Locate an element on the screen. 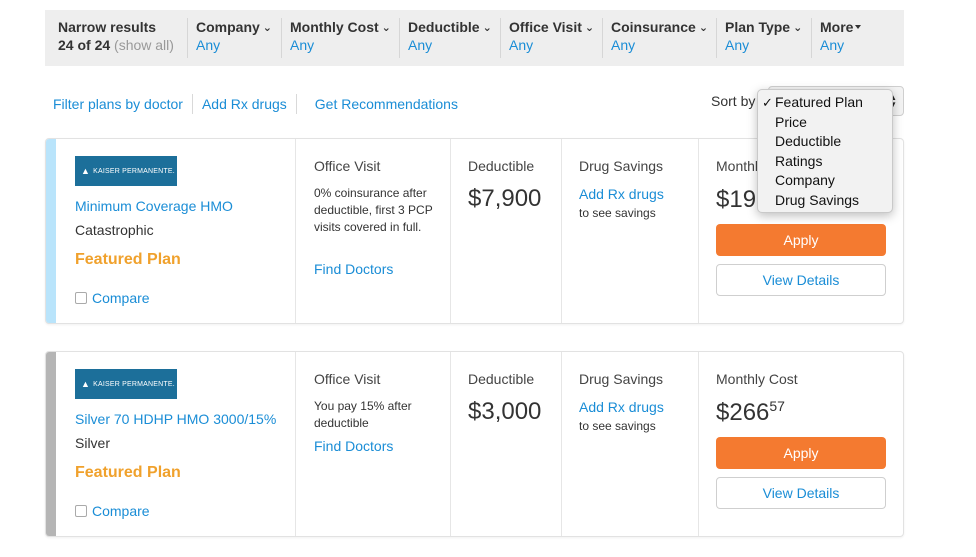 The height and width of the screenshot is (557, 976). drug-savings-title: Drug Savings is located at coordinates (621, 166).